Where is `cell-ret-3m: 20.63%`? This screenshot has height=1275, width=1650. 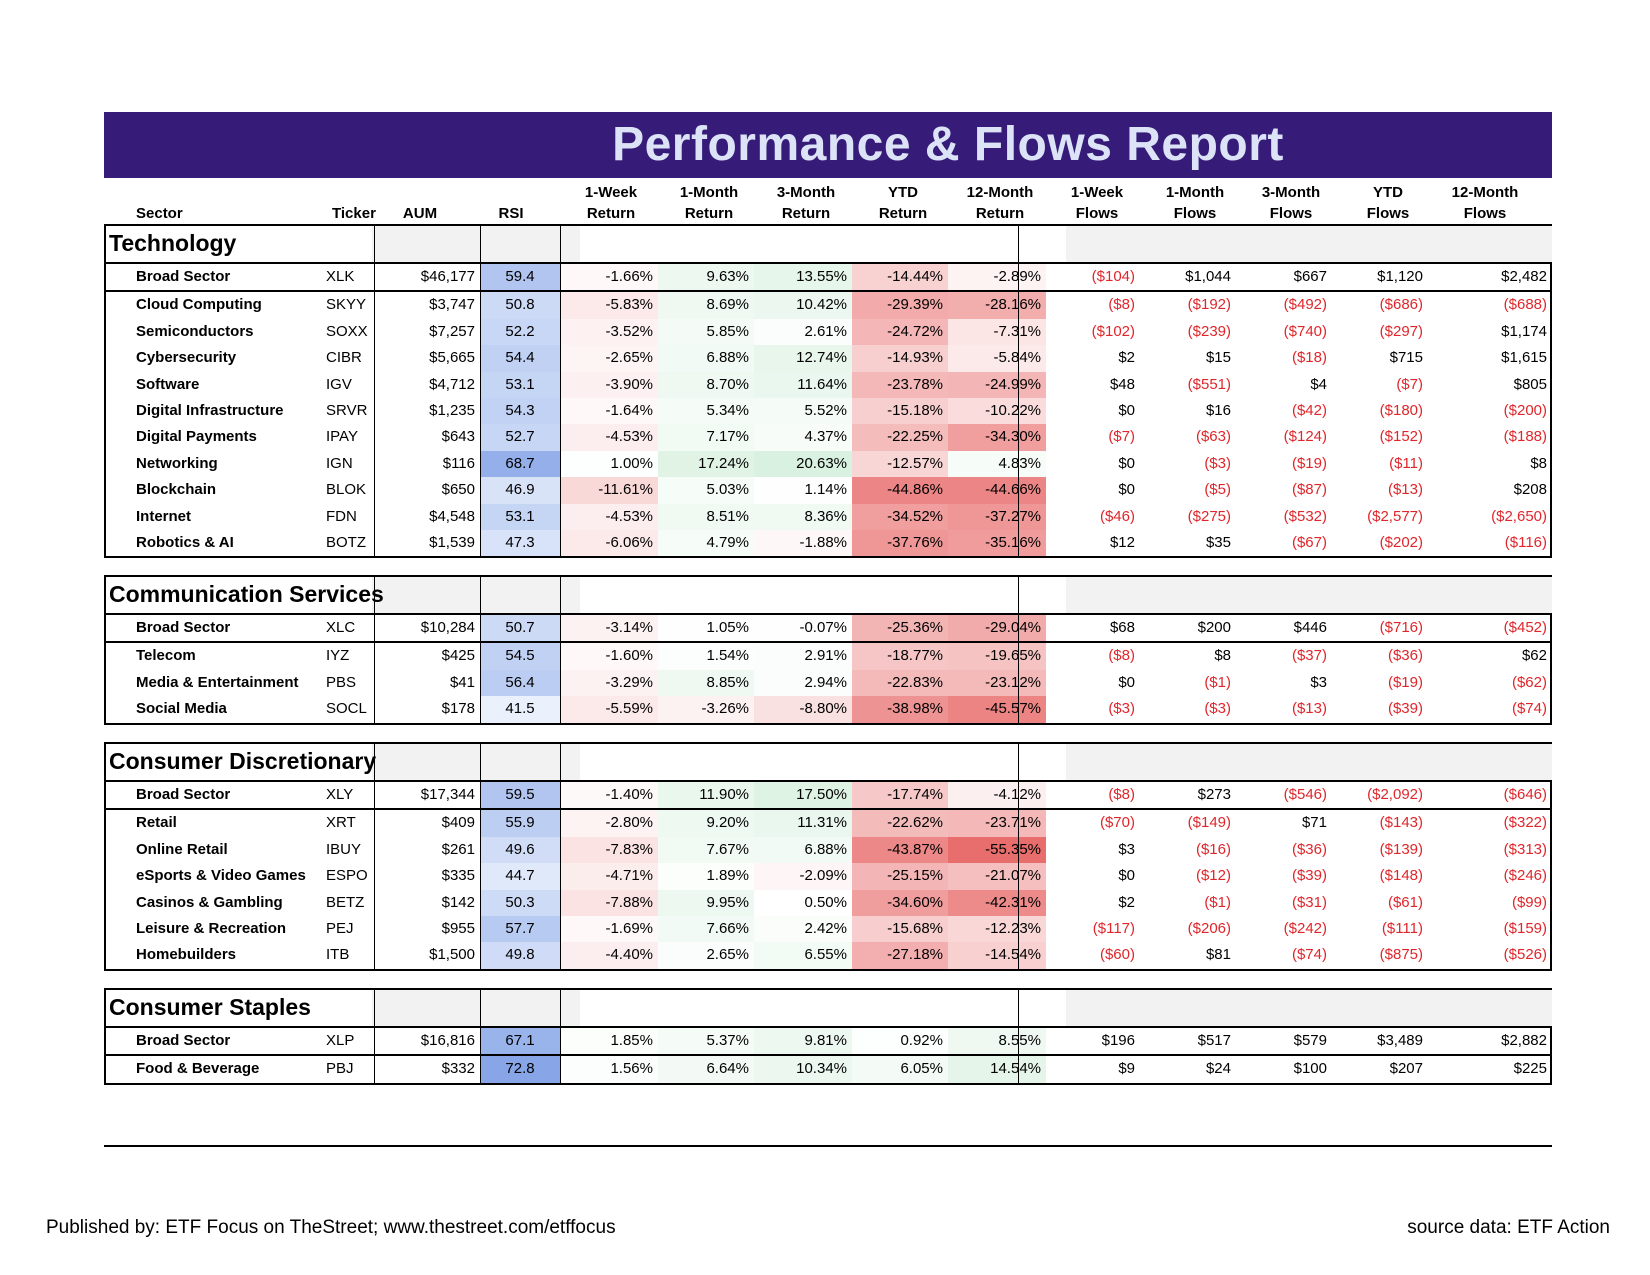
cell-ret-3m: 20.63% is located at coordinates (803, 464).